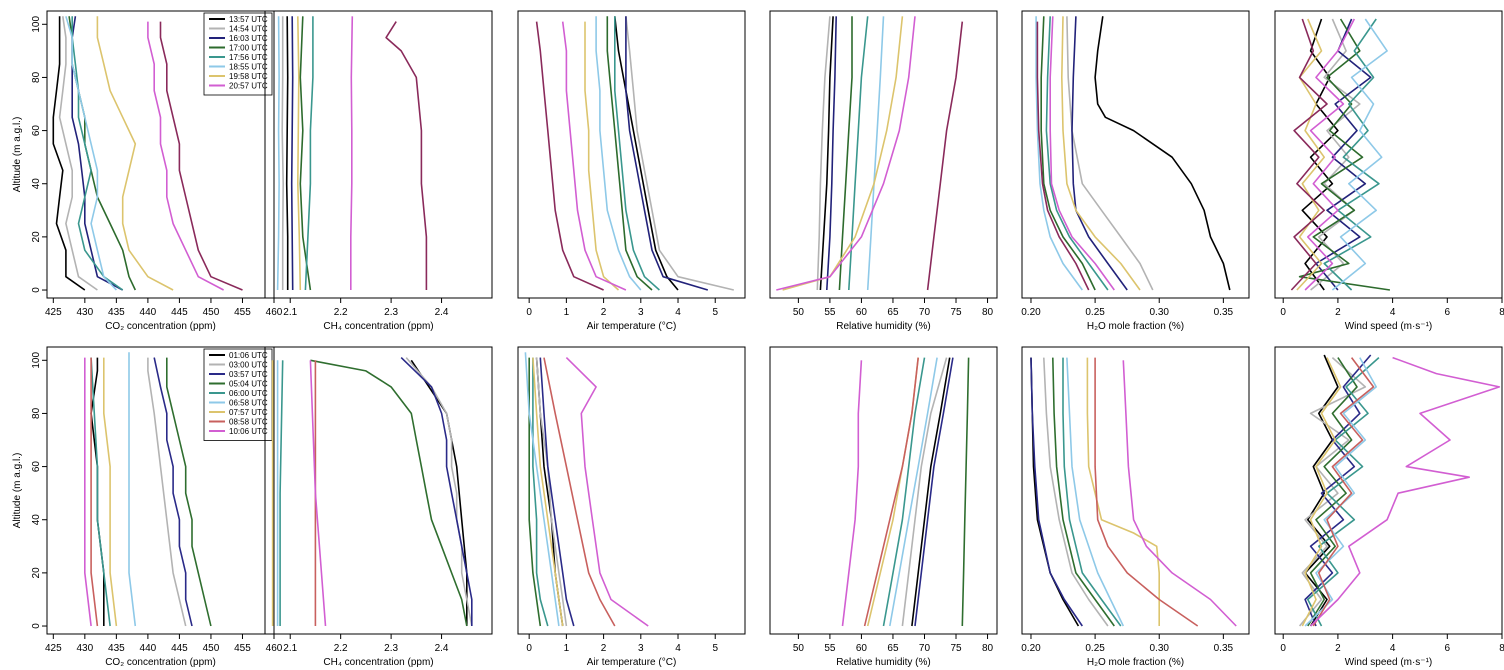  What do you see at coordinates (36, 626) in the screenshot?
I see `y-tick-label: 0` at bounding box center [36, 626].